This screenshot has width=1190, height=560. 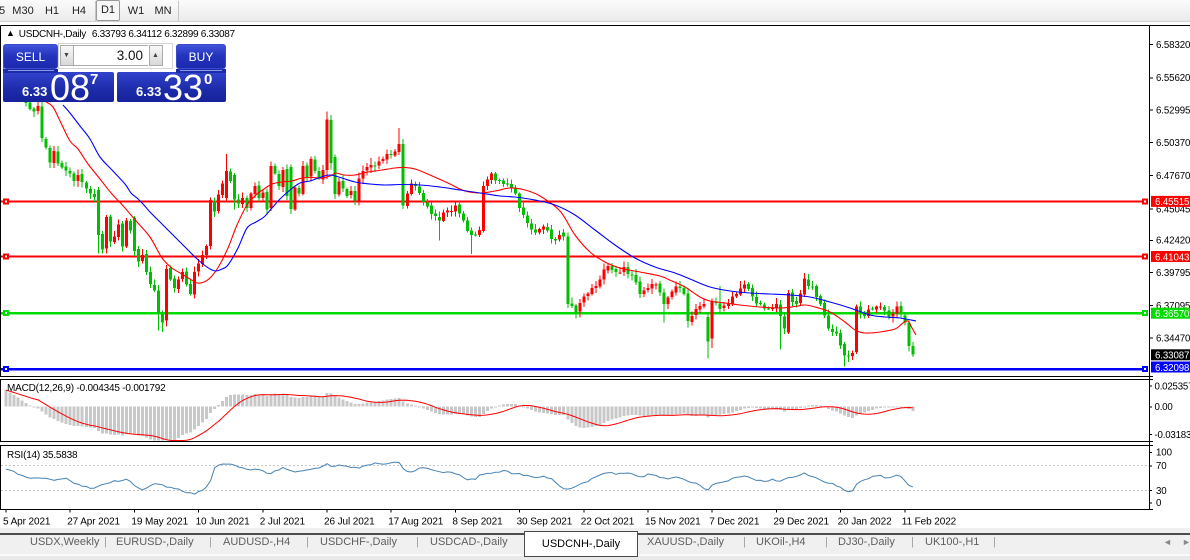 What do you see at coordinates (734, 522) in the screenshot?
I see `svg-text: 7 Dec 2021` at bounding box center [734, 522].